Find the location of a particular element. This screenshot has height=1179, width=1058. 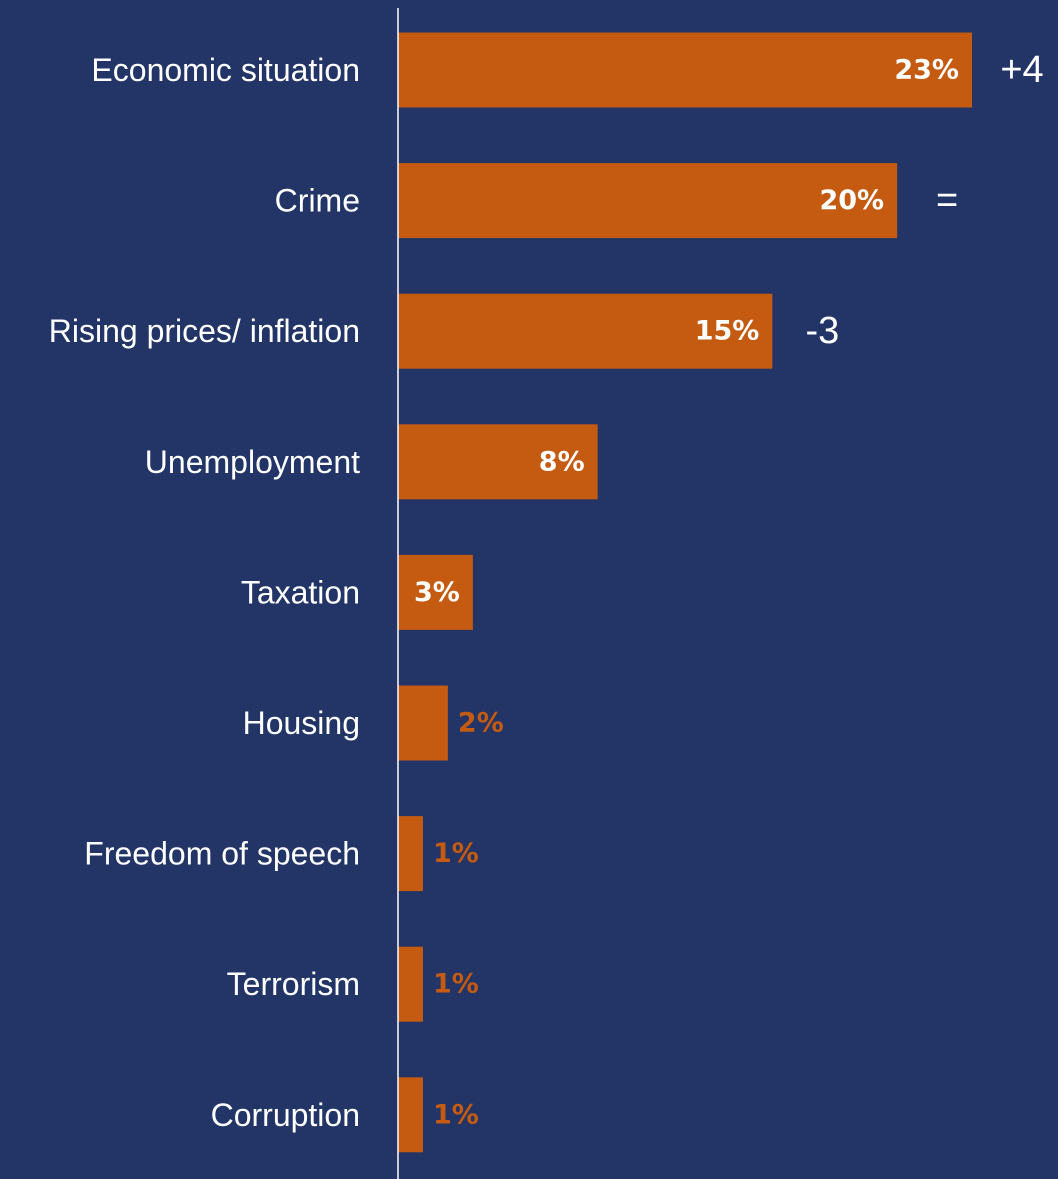

category-label: Taxation is located at coordinates (300, 592).